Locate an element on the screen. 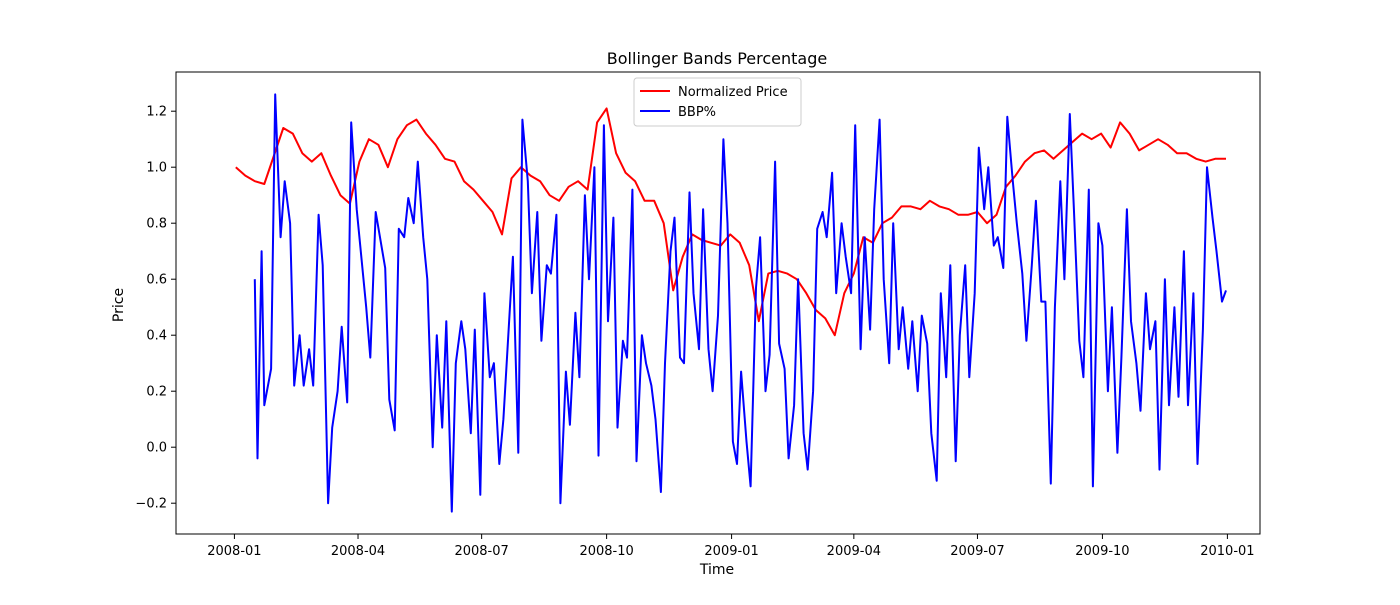  legend-label-bbp: BBP% is located at coordinates (697, 112).